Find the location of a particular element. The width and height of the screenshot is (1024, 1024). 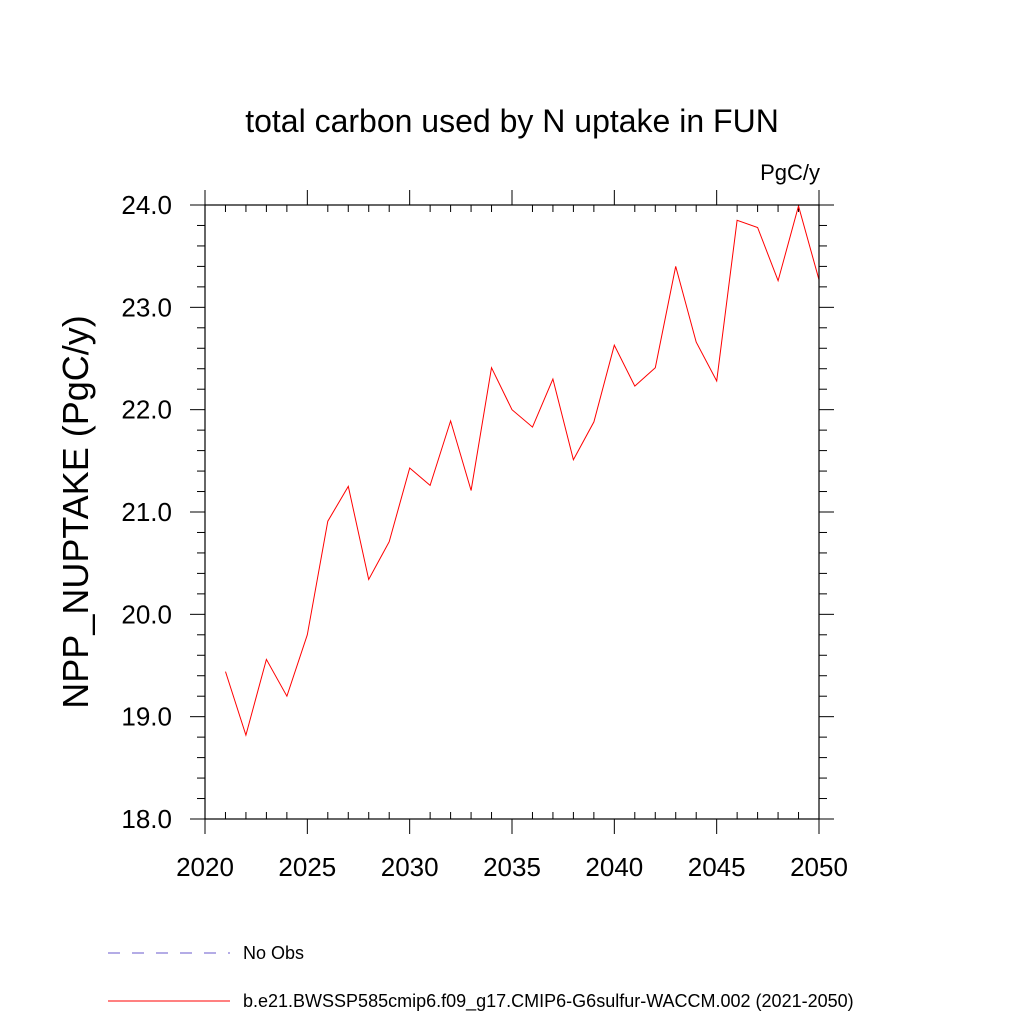

x-tick-label: 2050 is located at coordinates (819, 867).